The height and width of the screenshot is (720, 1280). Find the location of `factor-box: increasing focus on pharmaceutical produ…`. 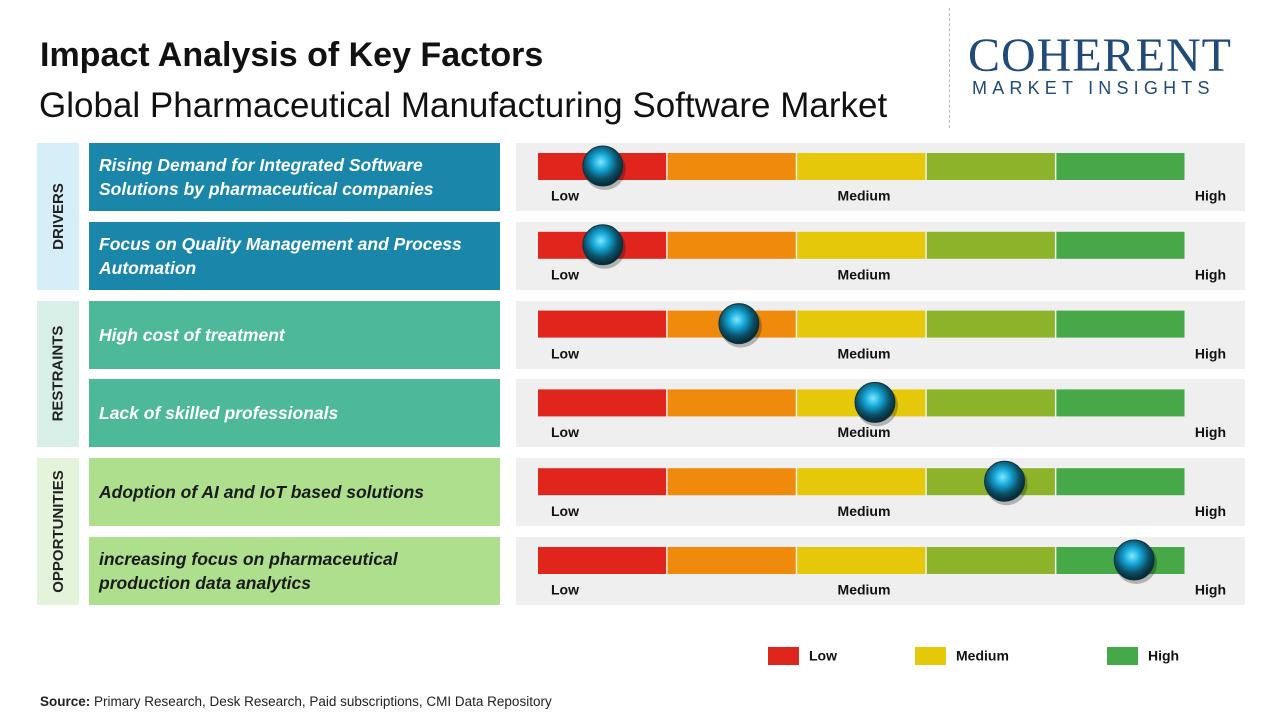

factor-box: increasing focus on pharmaceutical produ… is located at coordinates (294, 571).